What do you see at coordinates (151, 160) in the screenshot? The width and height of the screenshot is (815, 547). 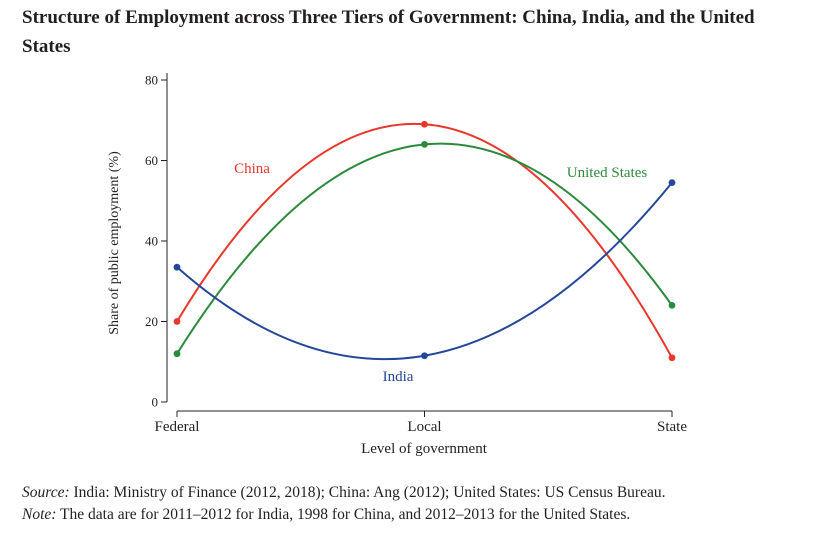 I see `y-tick-label-60: 60` at bounding box center [151, 160].